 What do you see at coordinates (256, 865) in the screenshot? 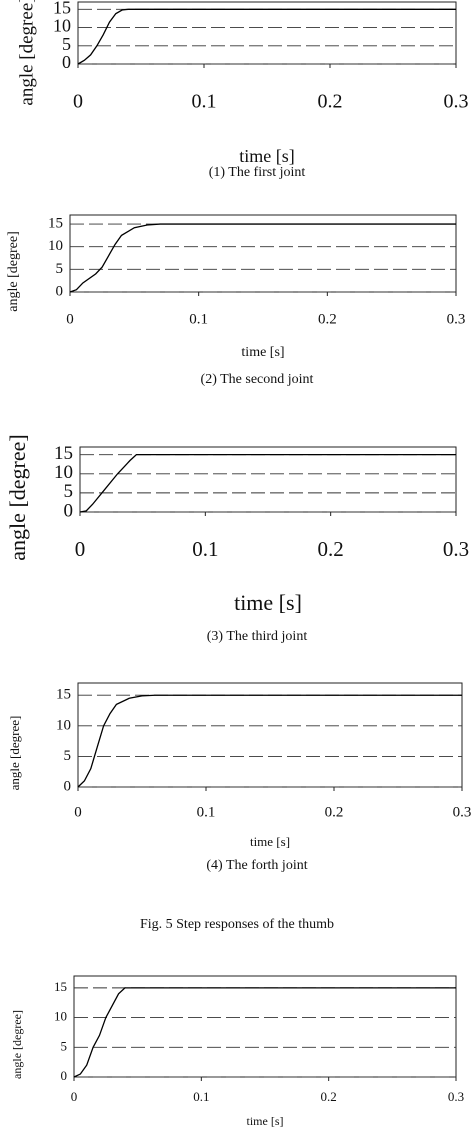
I see `subfigure-caption: (4) The forth joint` at bounding box center [256, 865].